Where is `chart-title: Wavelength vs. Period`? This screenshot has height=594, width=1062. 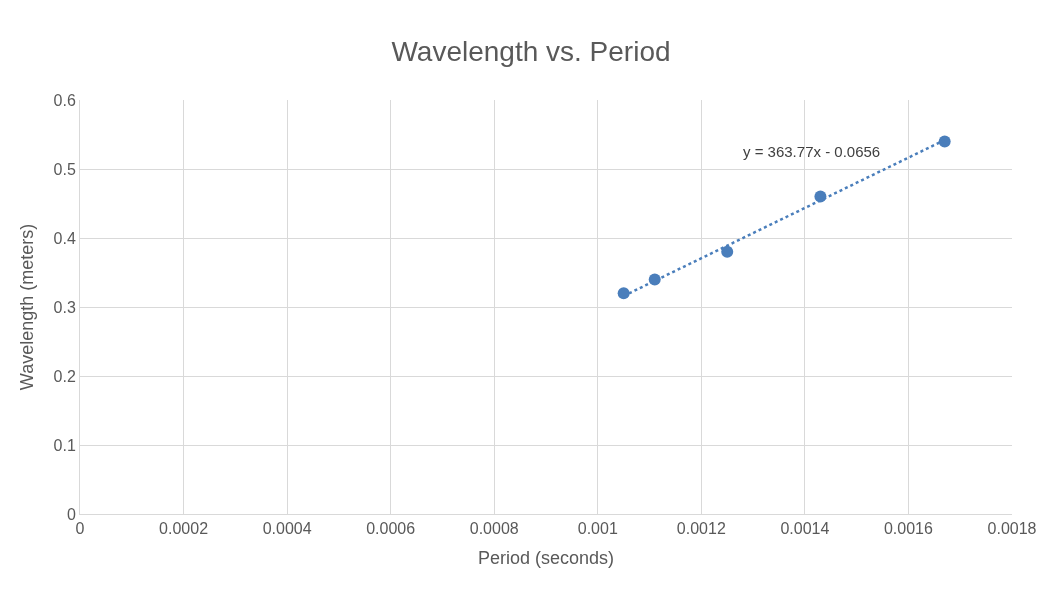
chart-title: Wavelength vs. Period is located at coordinates (531, 52).